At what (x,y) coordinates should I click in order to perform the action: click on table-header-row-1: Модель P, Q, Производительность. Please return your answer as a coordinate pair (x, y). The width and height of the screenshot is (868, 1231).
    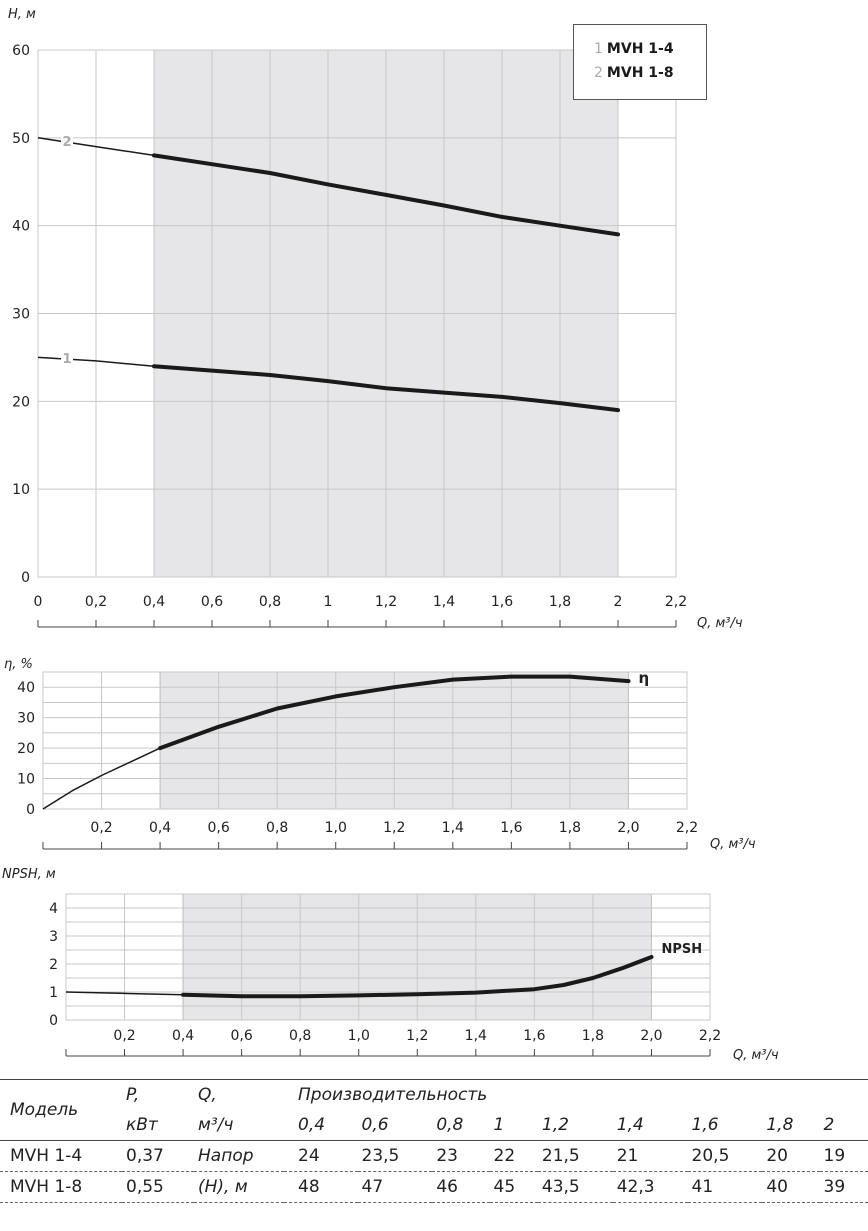
    Looking at the image, I should click on (434, 1099).